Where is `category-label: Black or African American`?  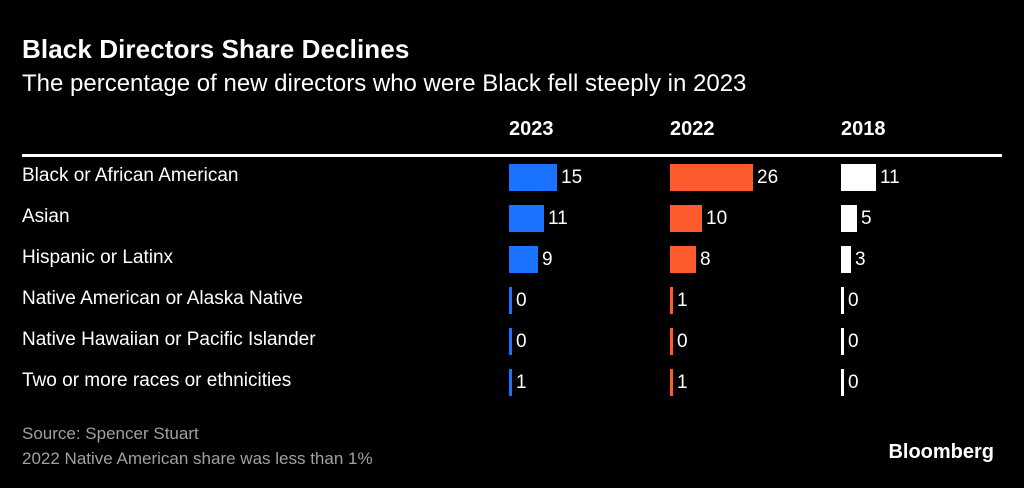 category-label: Black or African American is located at coordinates (130, 175).